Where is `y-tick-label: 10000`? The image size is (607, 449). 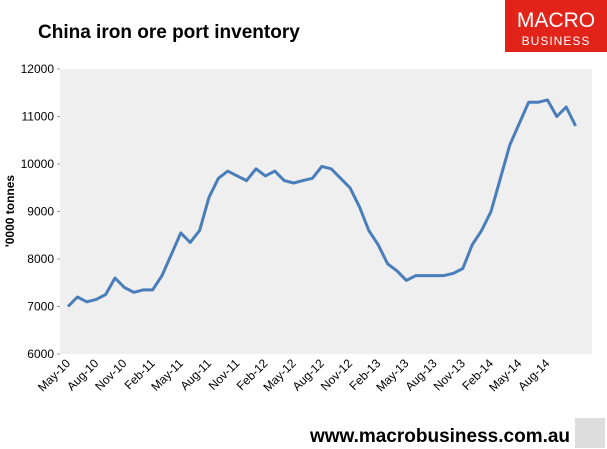
y-tick-label: 10000 is located at coordinates (38, 164).